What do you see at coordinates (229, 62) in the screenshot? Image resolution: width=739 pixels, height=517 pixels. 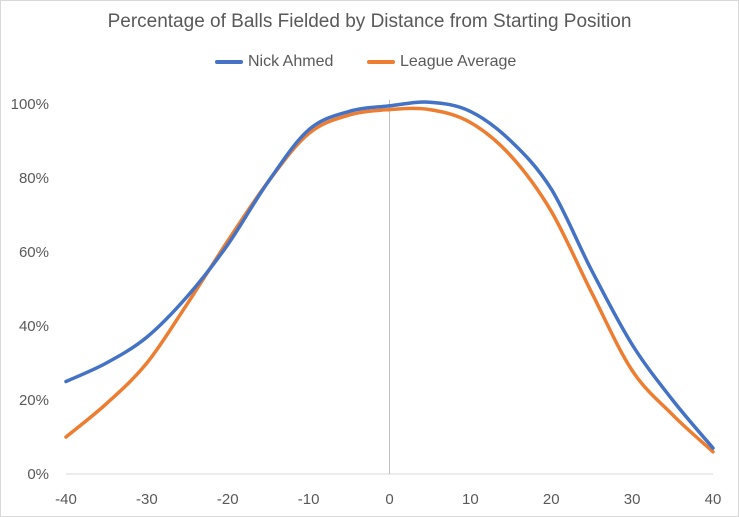 I see `legend-swatch-nick-ahmed` at bounding box center [229, 62].